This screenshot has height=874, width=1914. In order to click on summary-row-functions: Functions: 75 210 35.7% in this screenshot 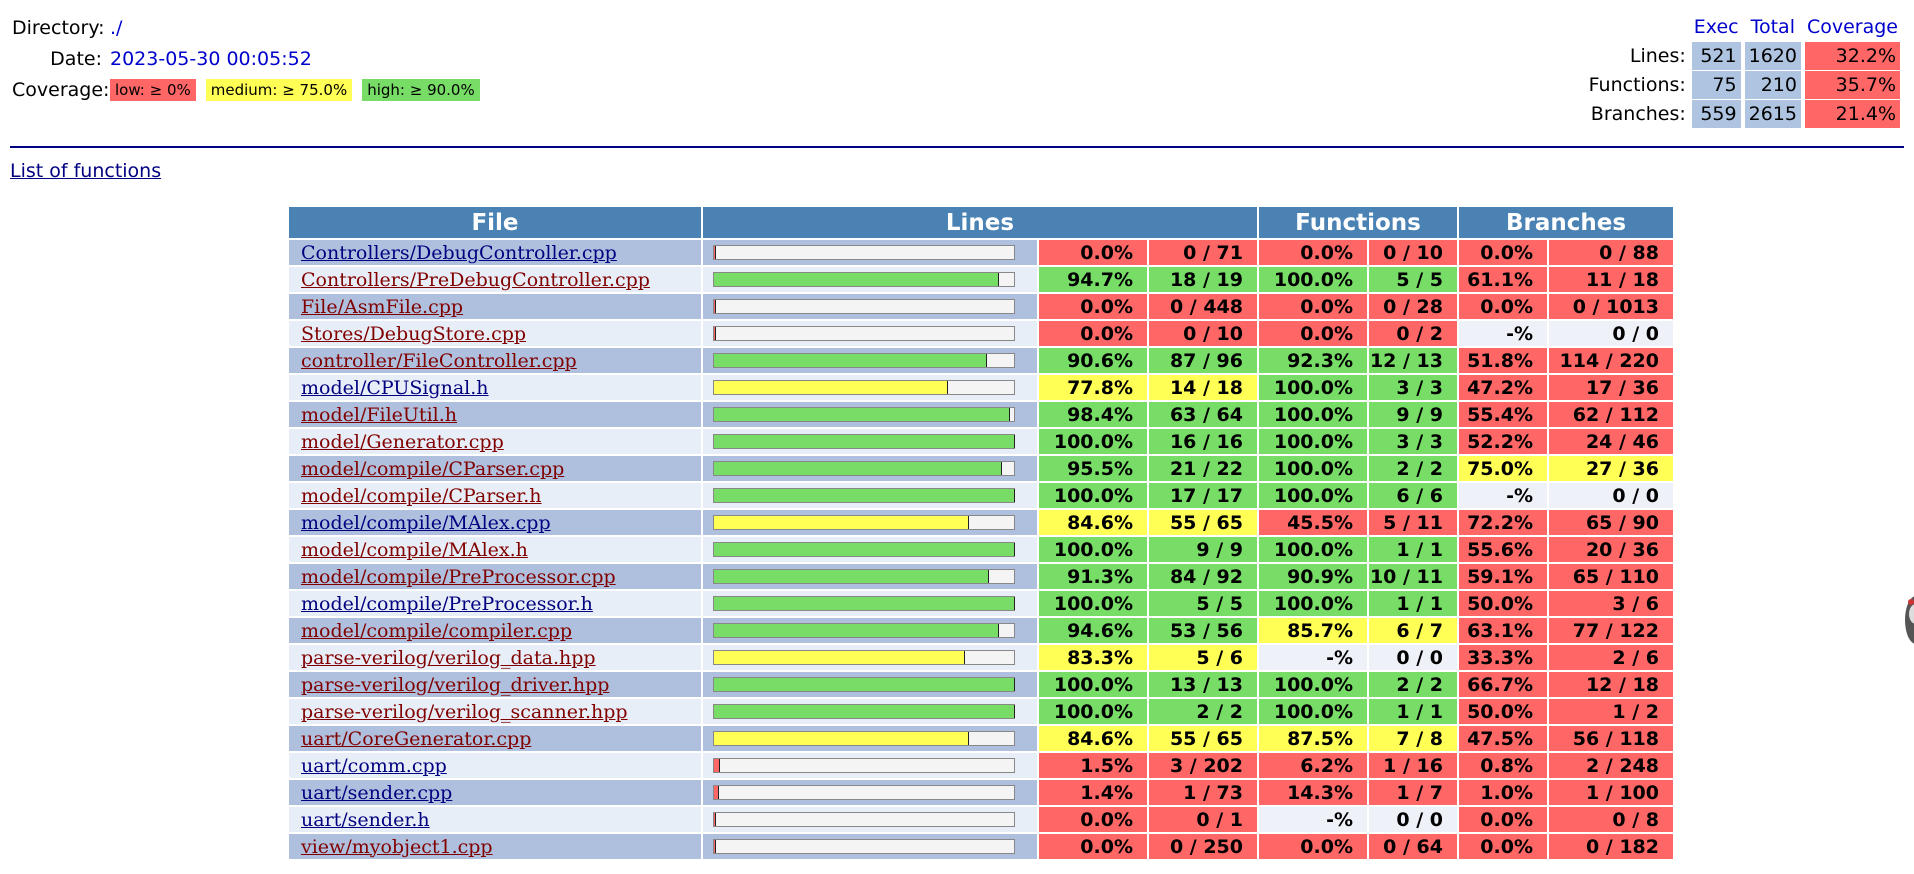, I will do `click(1742, 85)`.